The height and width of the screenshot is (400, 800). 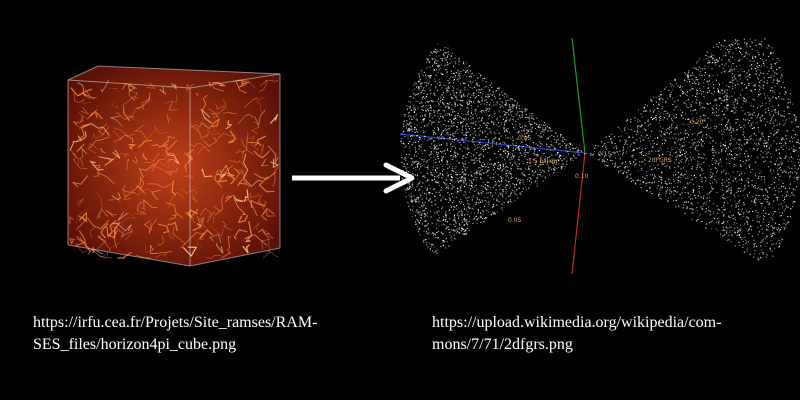 What do you see at coordinates (135, 344) in the screenshot?
I see `caption-line: SES_files/horizon4pi_cube.png` at bounding box center [135, 344].